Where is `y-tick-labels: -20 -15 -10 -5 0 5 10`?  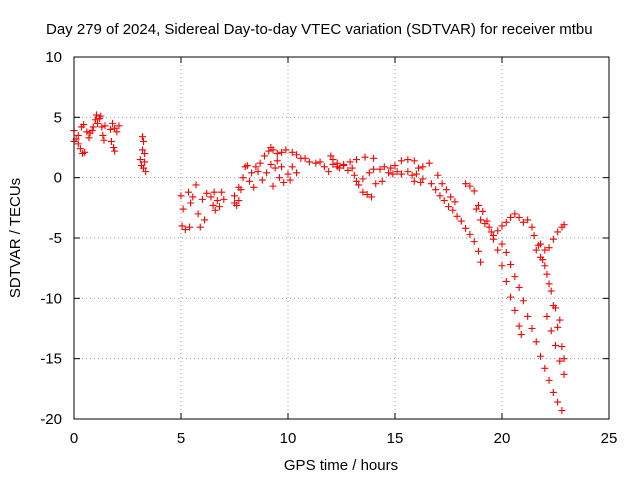 y-tick-labels: -20 -15 -10 -5 0 5 10 is located at coordinates (51, 238).